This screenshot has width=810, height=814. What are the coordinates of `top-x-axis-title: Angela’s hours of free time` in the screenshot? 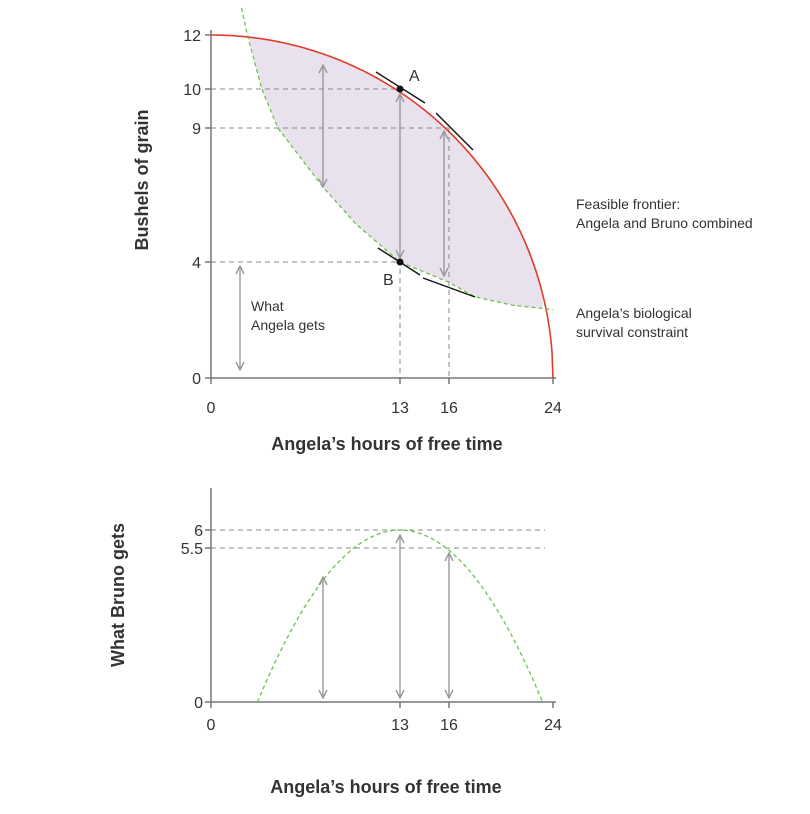 It's located at (386, 444).